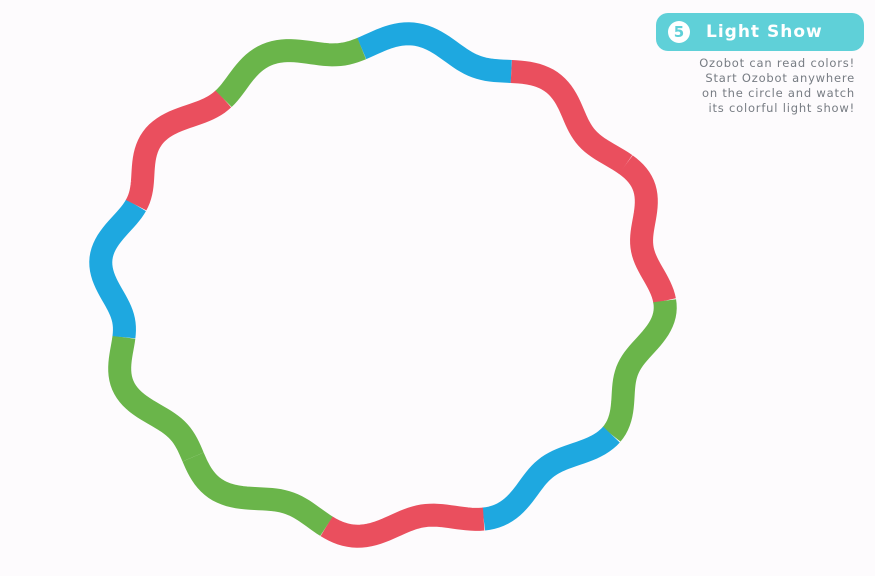  What do you see at coordinates (777, 63) in the screenshot?
I see `description-line: Ozobot can read colors!` at bounding box center [777, 63].